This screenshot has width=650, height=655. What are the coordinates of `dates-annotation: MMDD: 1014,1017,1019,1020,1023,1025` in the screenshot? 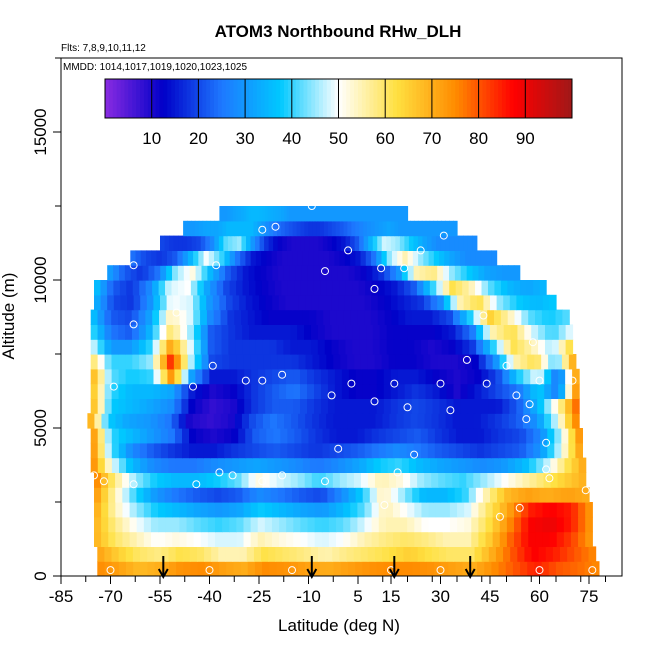 It's located at (155, 67).